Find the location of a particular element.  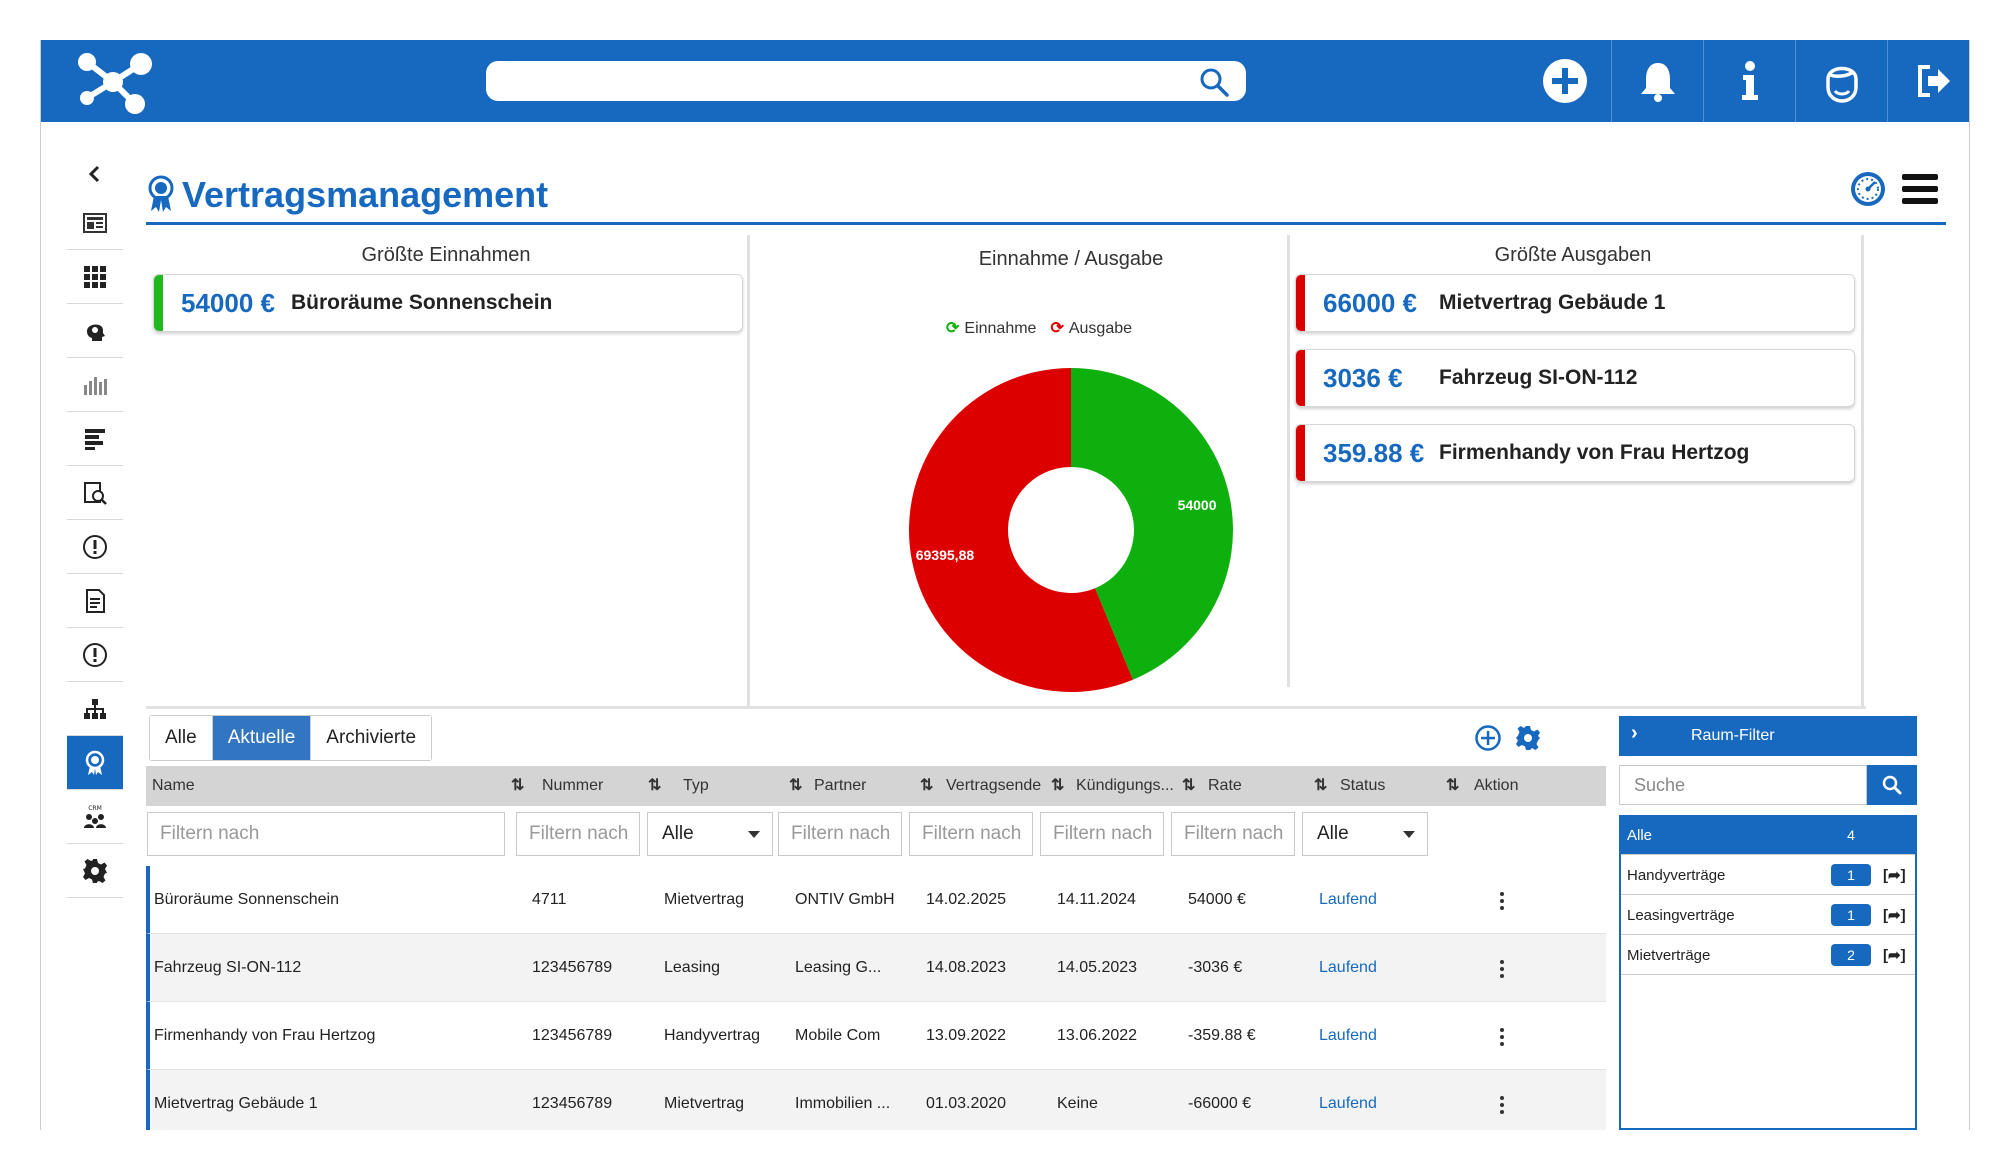

sidebar-item-settings is located at coordinates (95, 871).